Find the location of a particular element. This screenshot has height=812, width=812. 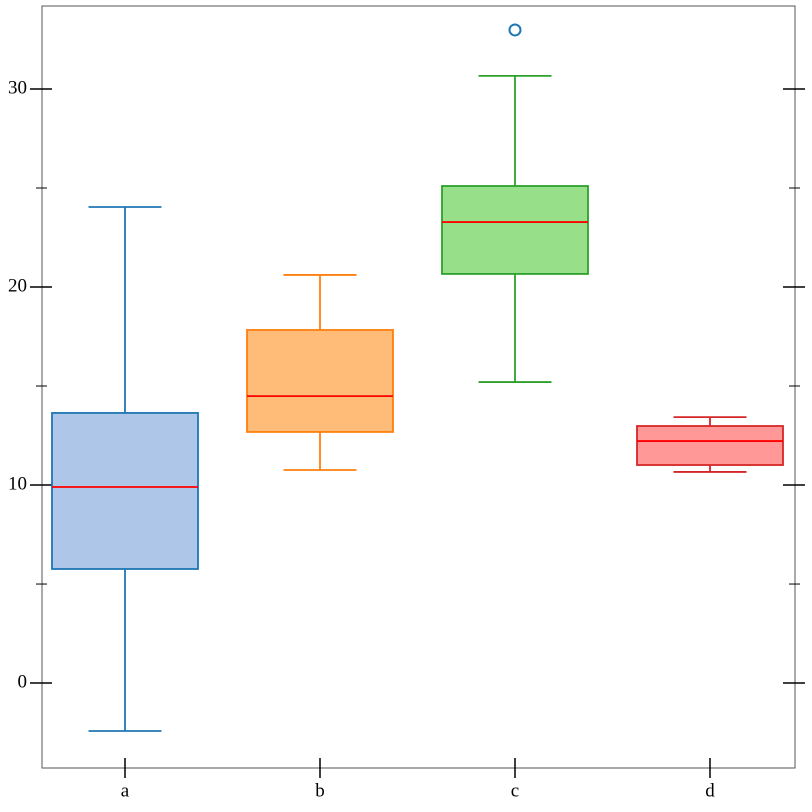

x-tick-label: a is located at coordinates (125, 790).